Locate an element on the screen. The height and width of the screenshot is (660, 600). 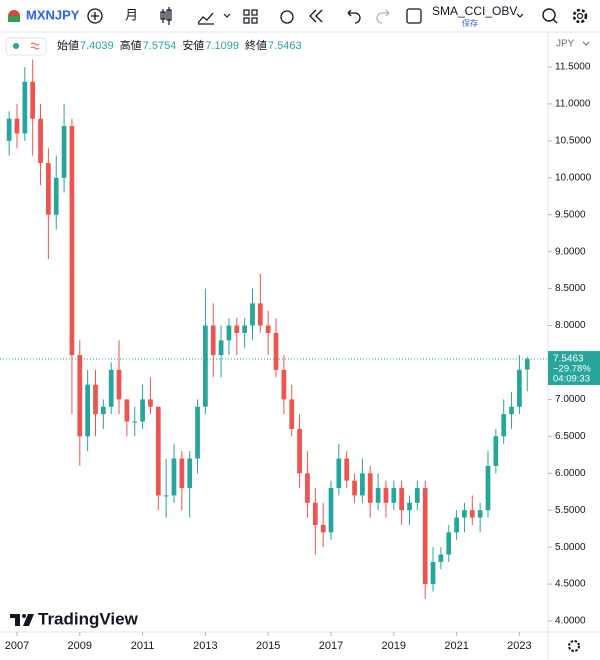
y-tick-label: 10.5000 is located at coordinates (573, 141).